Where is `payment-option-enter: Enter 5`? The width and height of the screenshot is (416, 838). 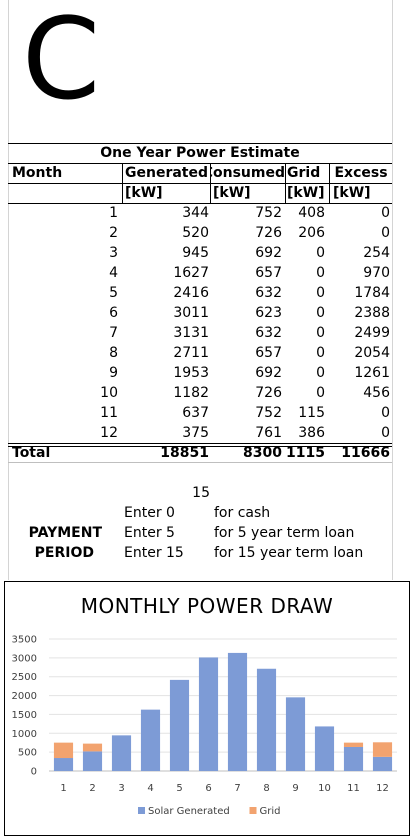
payment-option-enter: Enter 5 is located at coordinates (149, 533).